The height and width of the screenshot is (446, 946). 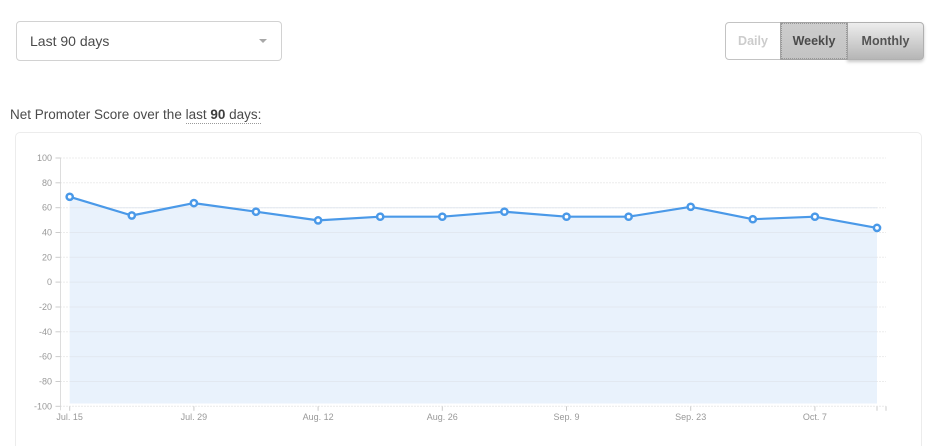 I want to click on svg-text: 80, so click(x=47, y=183).